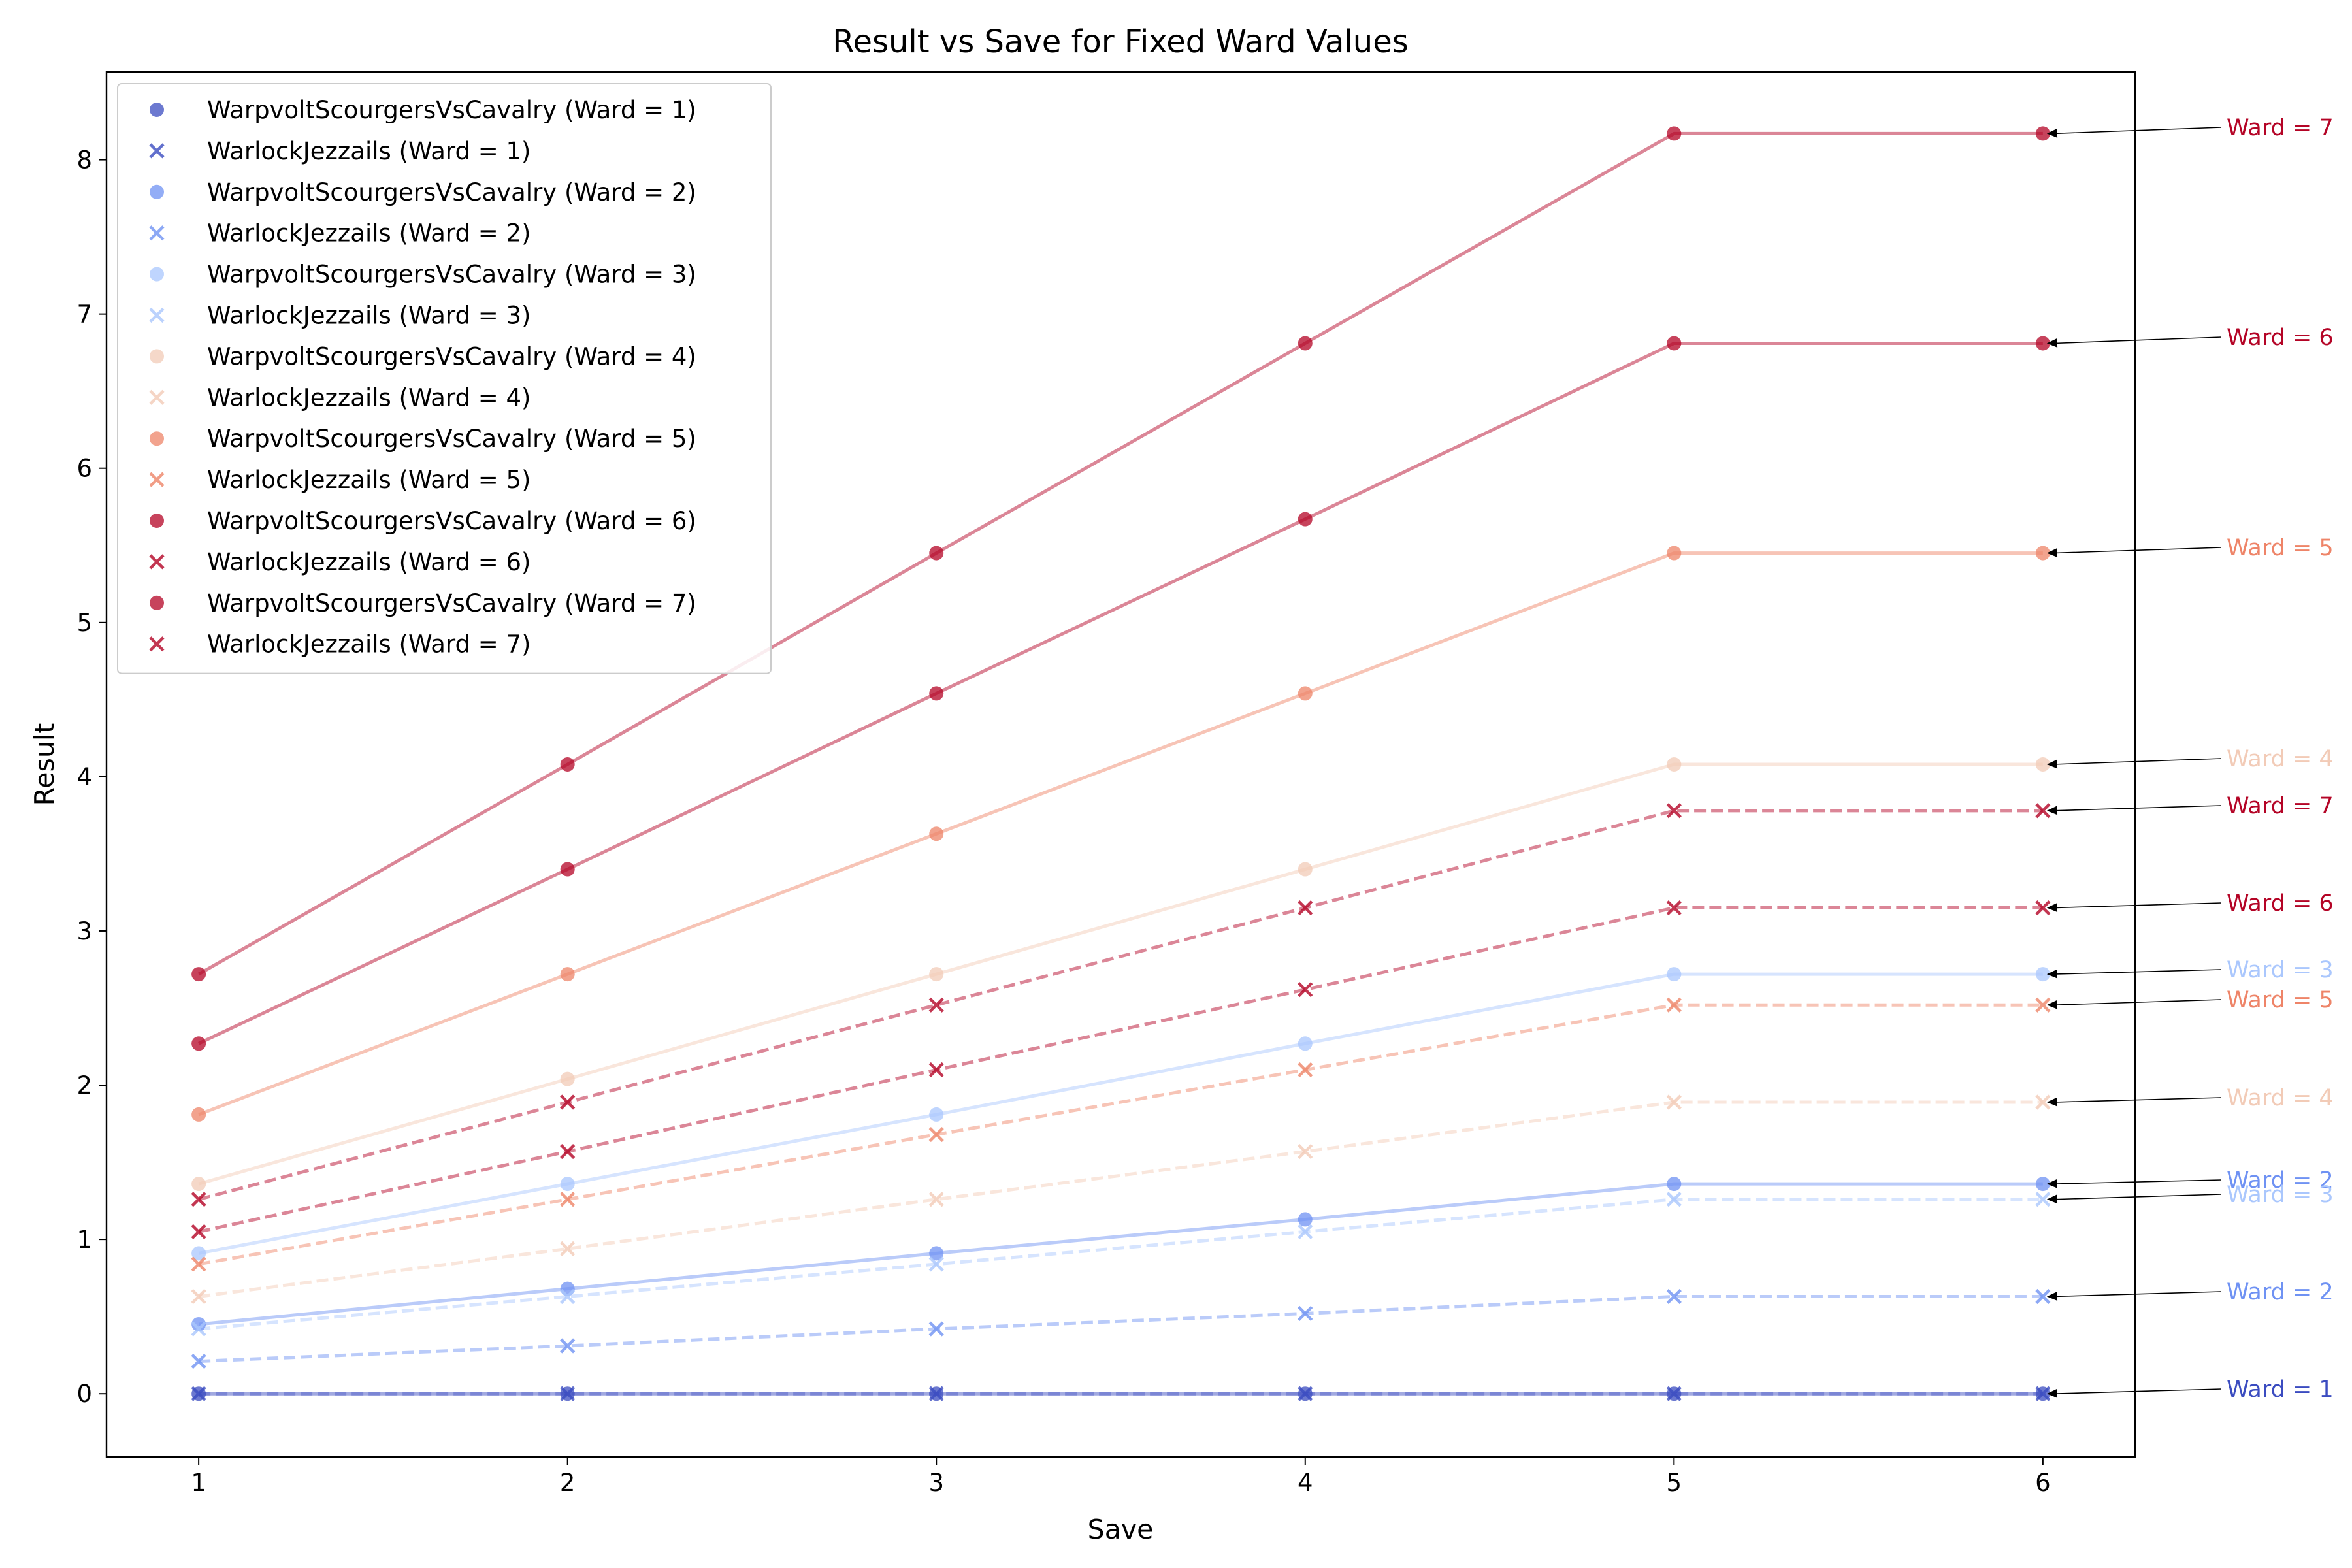 This screenshot has height=1568, width=2352. What do you see at coordinates (369, 398) in the screenshot?
I see `legend-label: WarlockJezzails (Ward = 4)` at bounding box center [369, 398].